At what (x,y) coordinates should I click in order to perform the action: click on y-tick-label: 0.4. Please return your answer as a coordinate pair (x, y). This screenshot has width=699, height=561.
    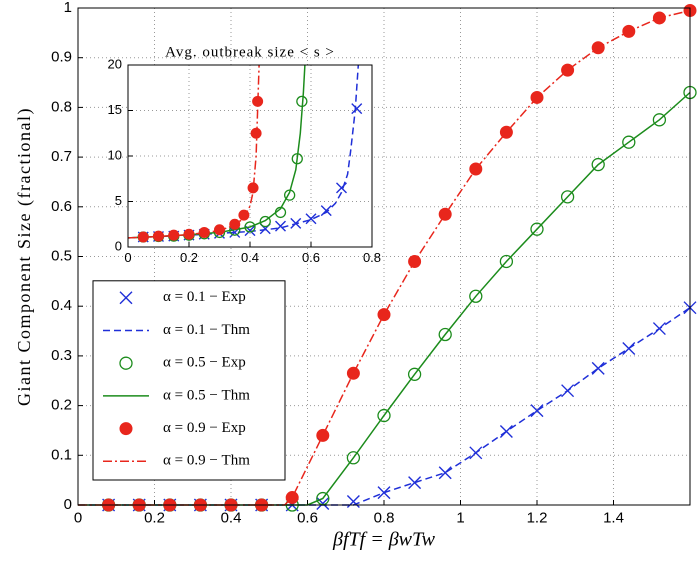
    Looking at the image, I should click on (61, 305).